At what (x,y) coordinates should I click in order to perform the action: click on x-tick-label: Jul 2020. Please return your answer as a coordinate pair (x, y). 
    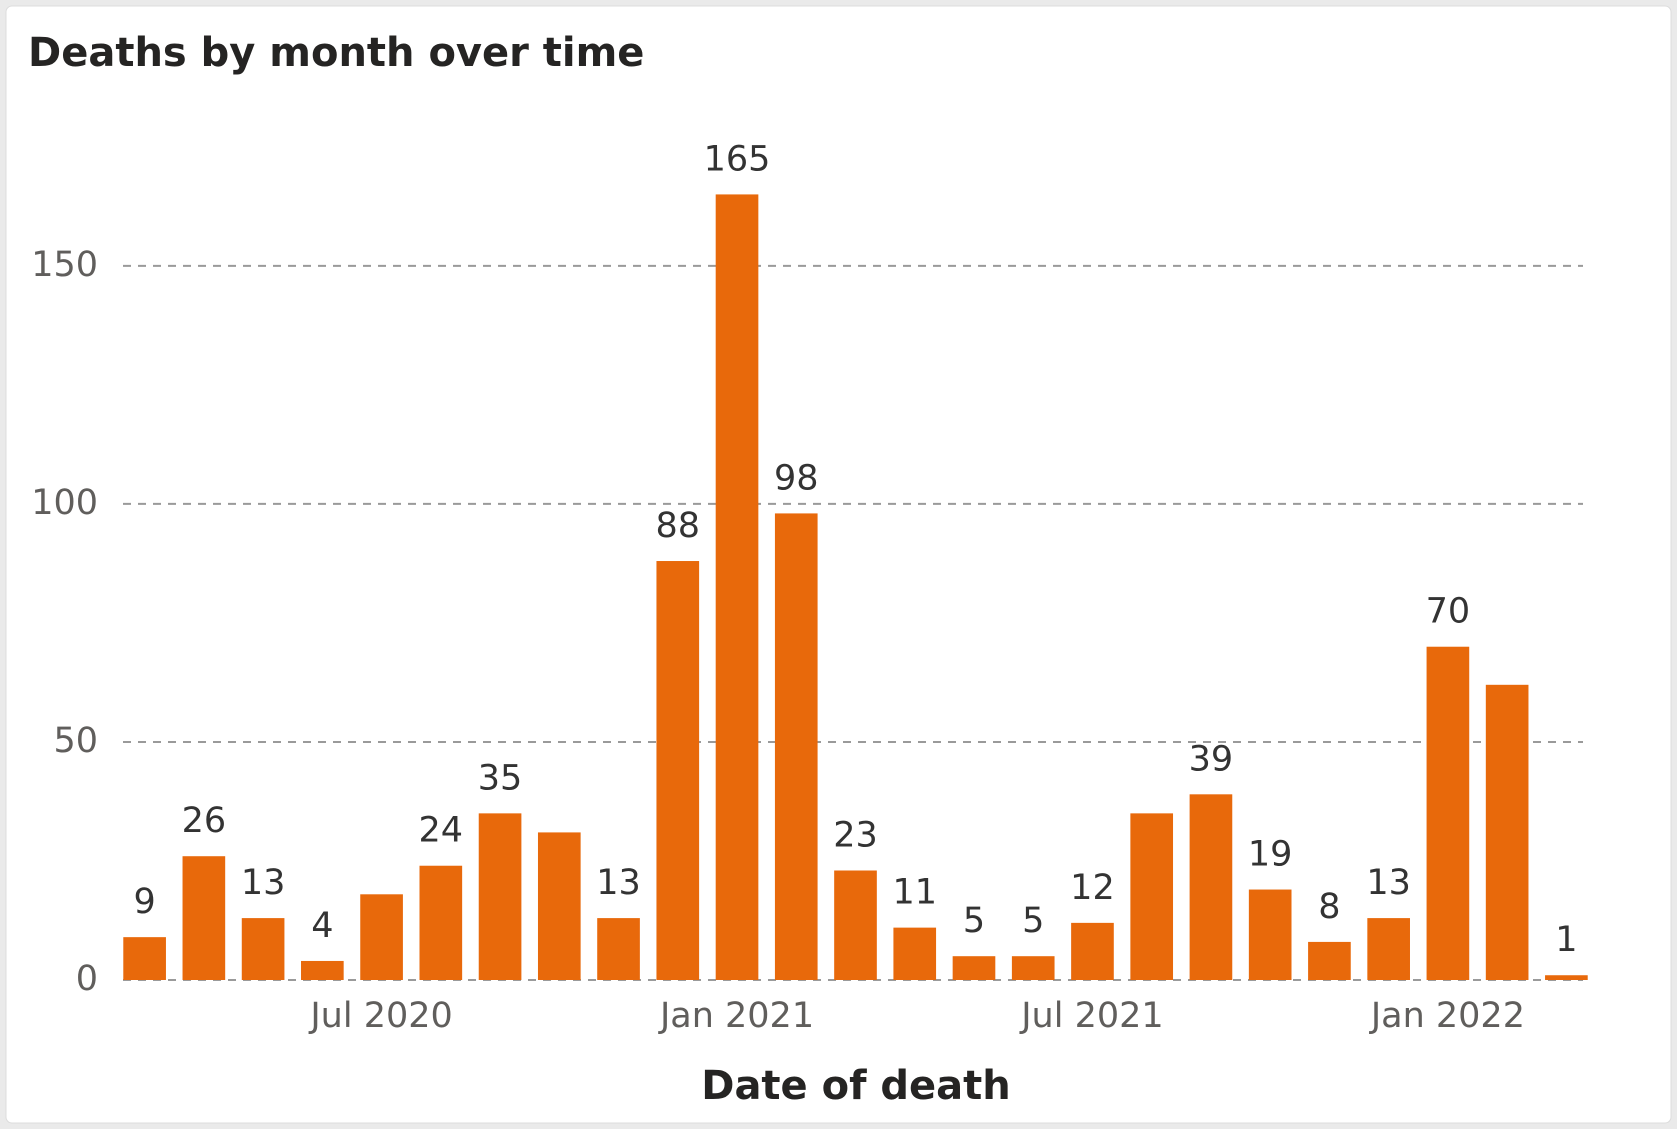
    Looking at the image, I should click on (380, 1016).